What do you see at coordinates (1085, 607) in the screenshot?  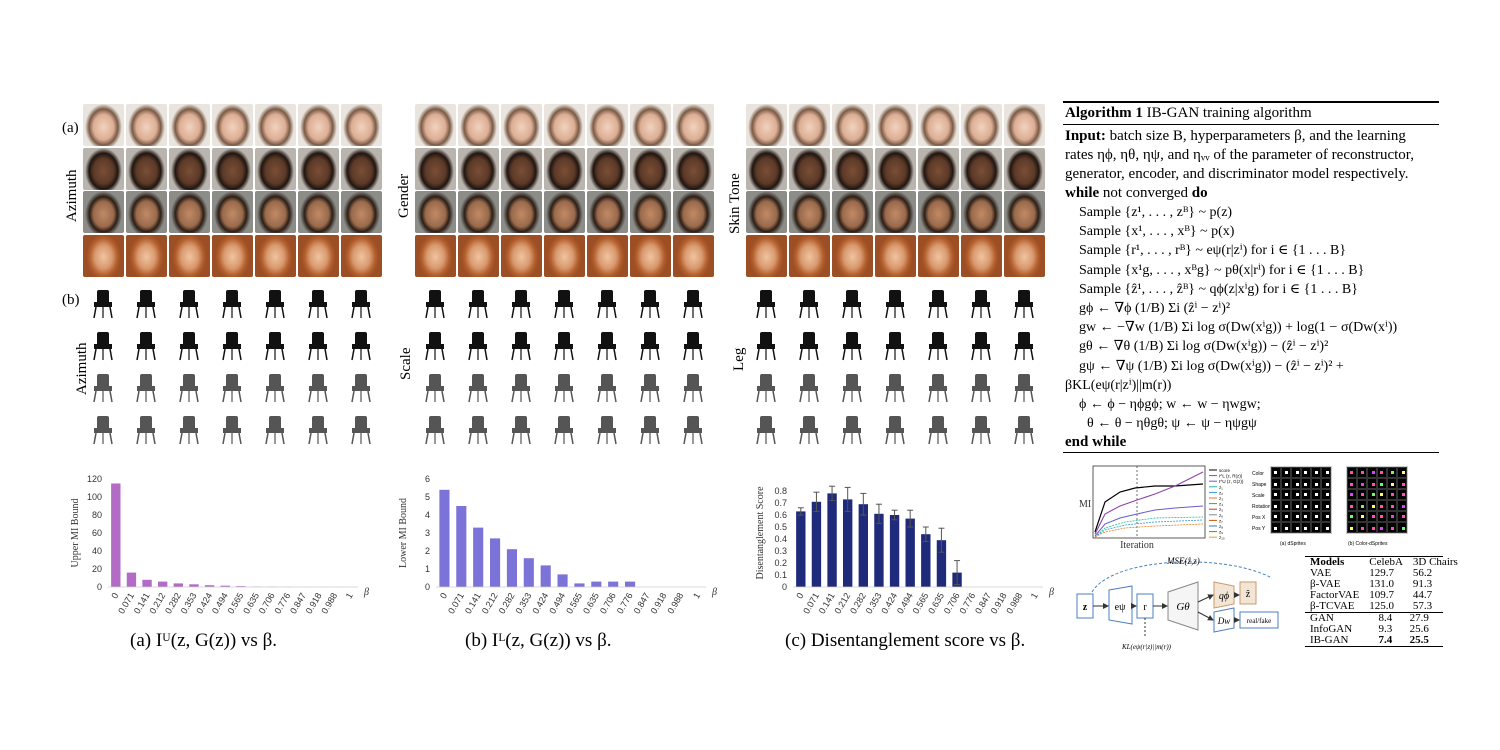 I see `z-node-label: z` at bounding box center [1085, 607].